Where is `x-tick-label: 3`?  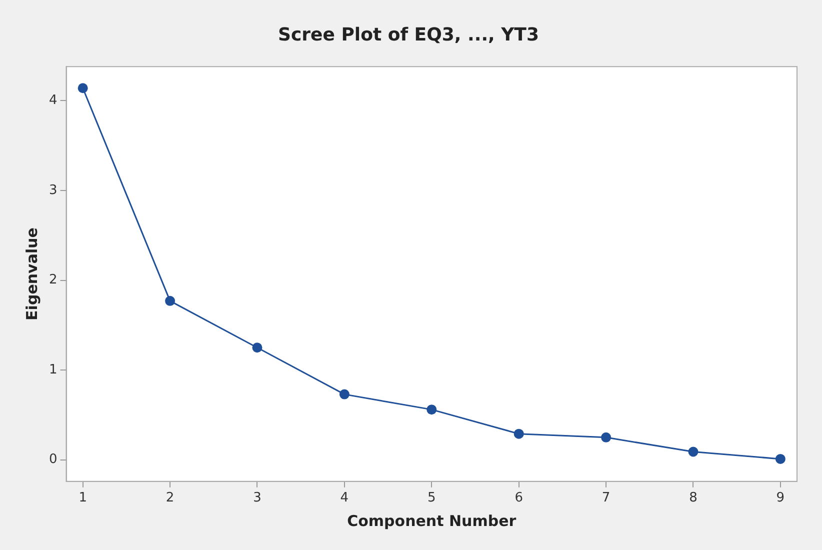 x-tick-label: 3 is located at coordinates (257, 498).